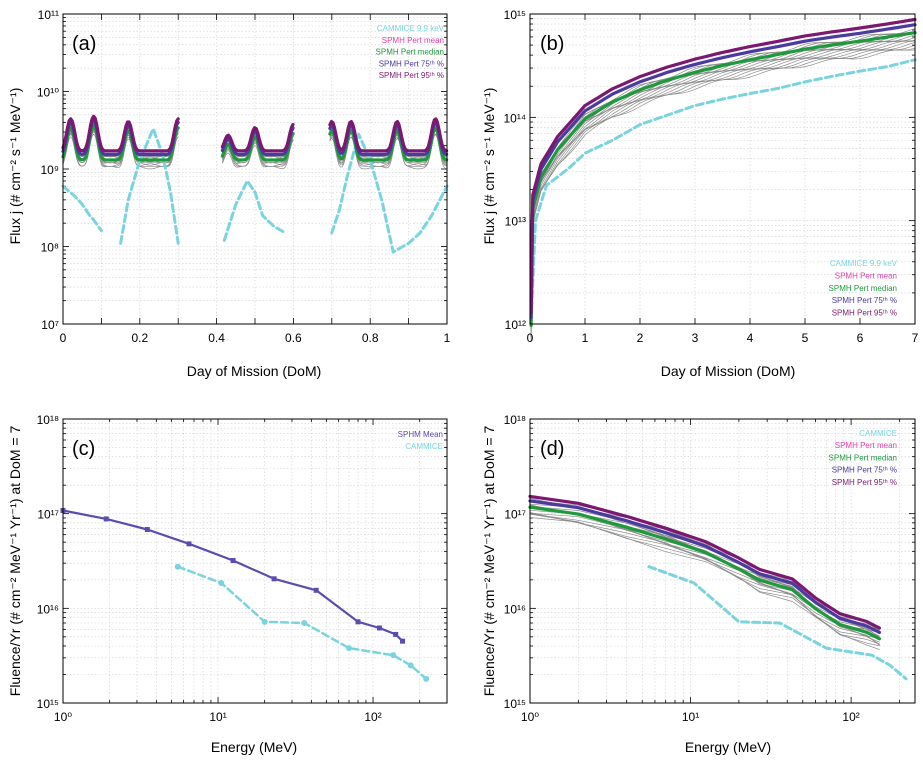  I want to click on y-tick-label: 10⁸, so click(50, 248).